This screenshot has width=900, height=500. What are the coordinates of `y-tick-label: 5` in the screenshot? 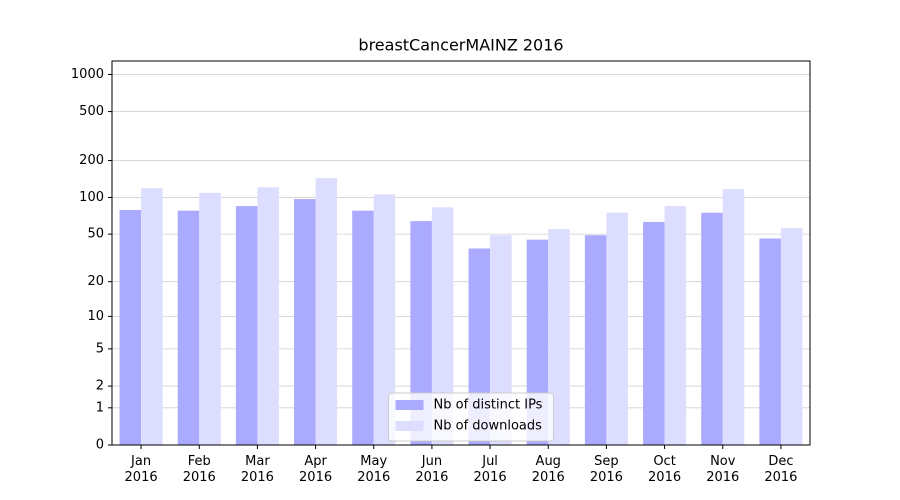 It's located at (100, 348).